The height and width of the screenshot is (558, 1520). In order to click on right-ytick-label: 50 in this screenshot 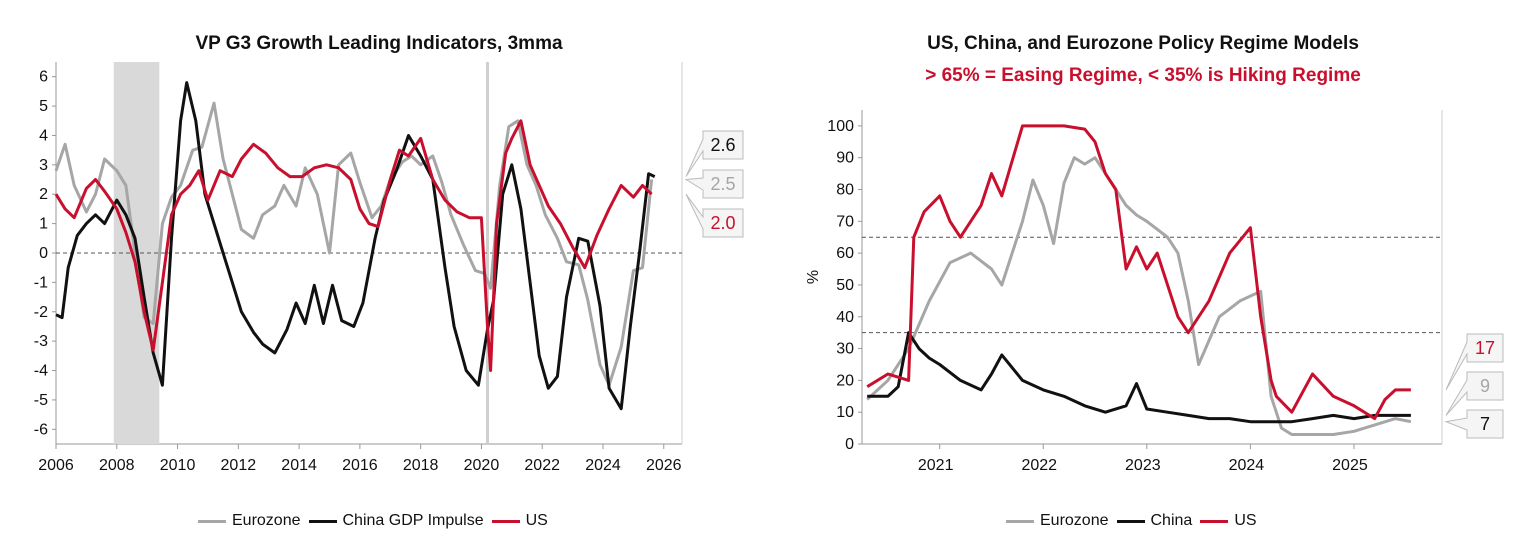, I will do `click(845, 285)`.